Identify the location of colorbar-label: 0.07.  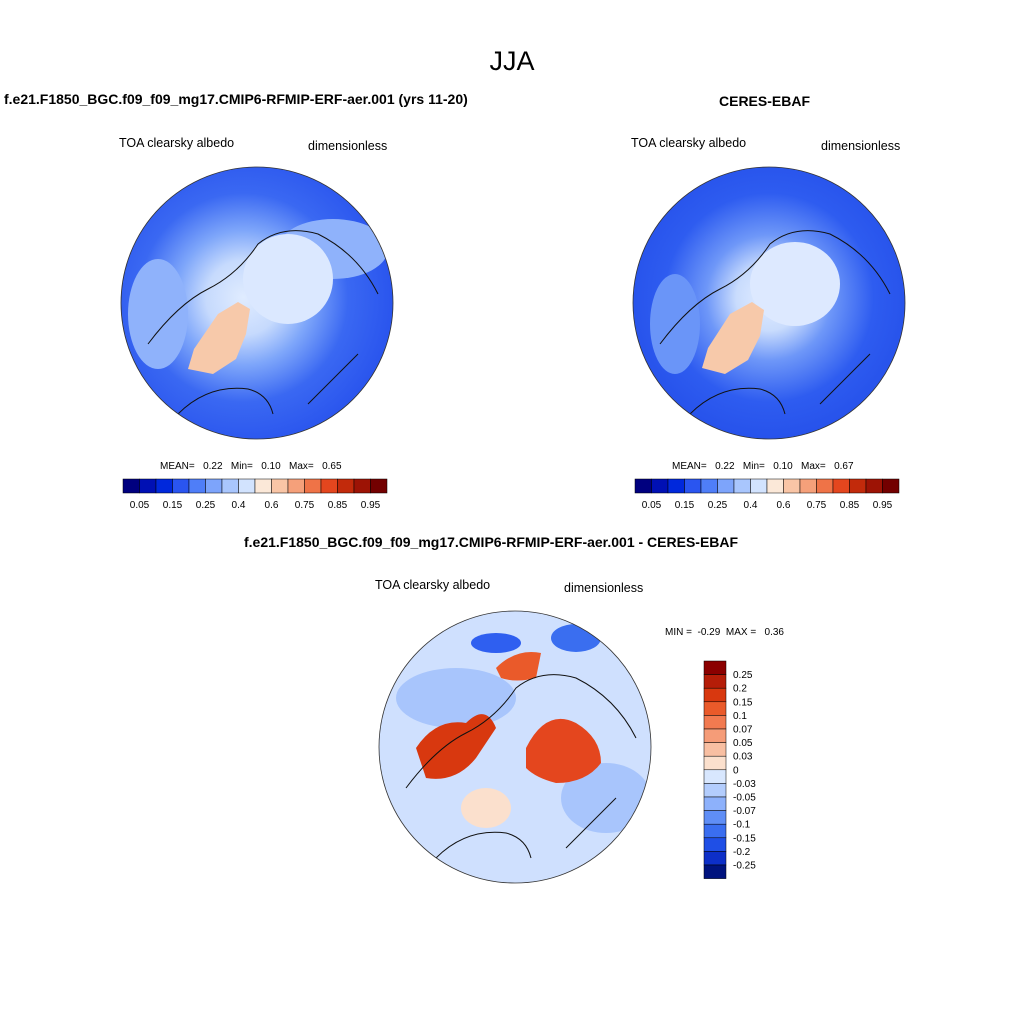
(743, 730).